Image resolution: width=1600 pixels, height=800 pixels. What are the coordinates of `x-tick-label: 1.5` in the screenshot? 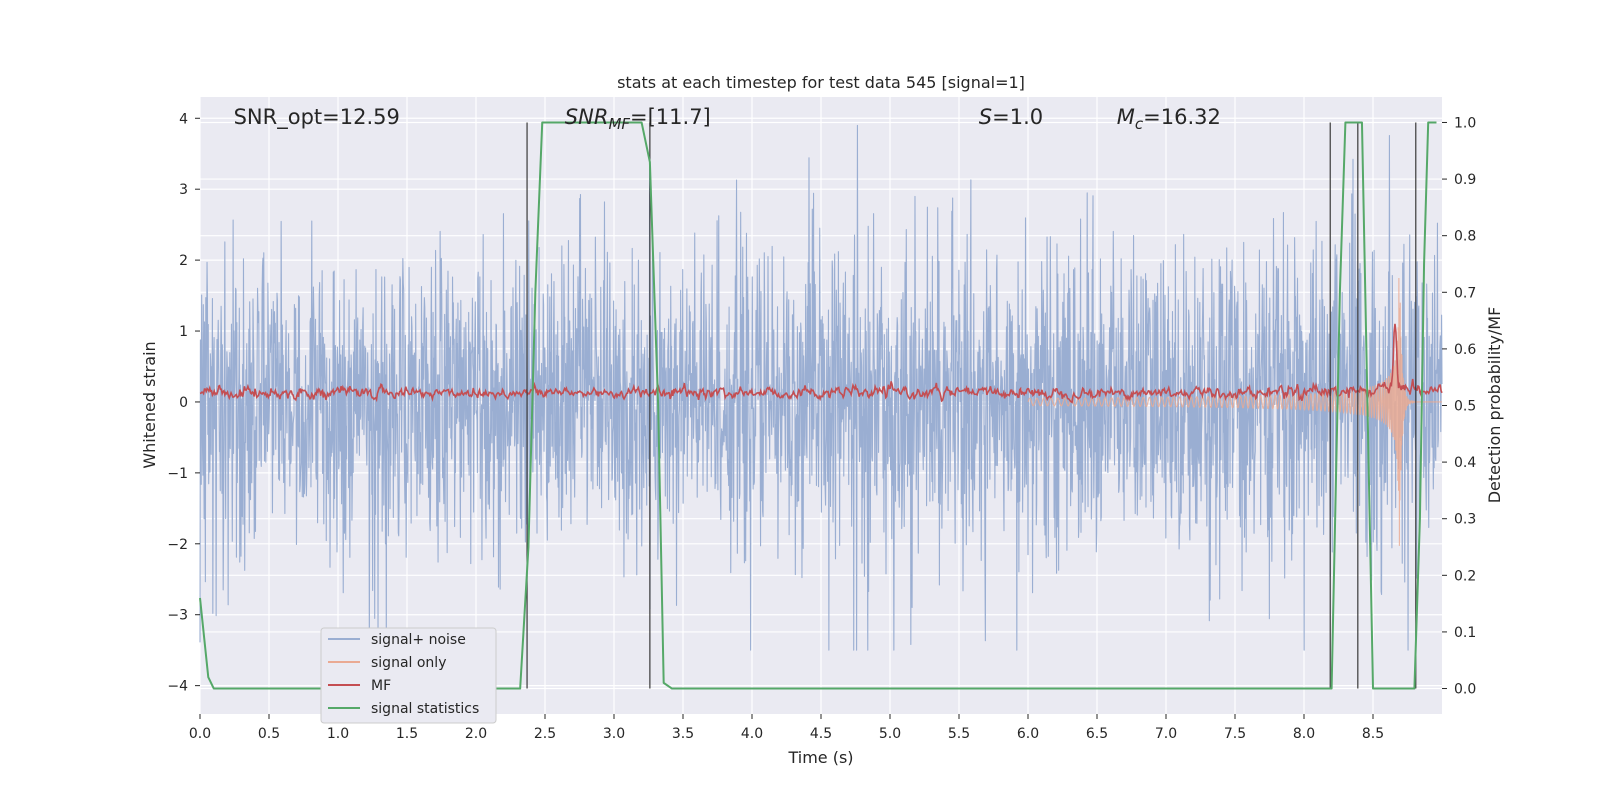 It's located at (407, 734).